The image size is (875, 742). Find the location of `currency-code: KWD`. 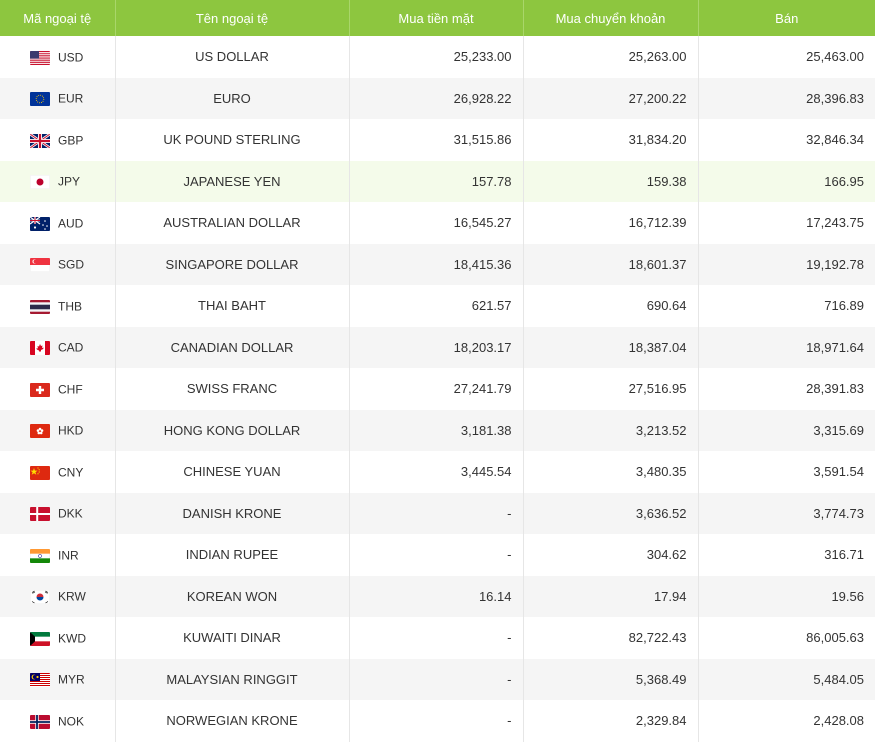

currency-code: KWD is located at coordinates (72, 638).